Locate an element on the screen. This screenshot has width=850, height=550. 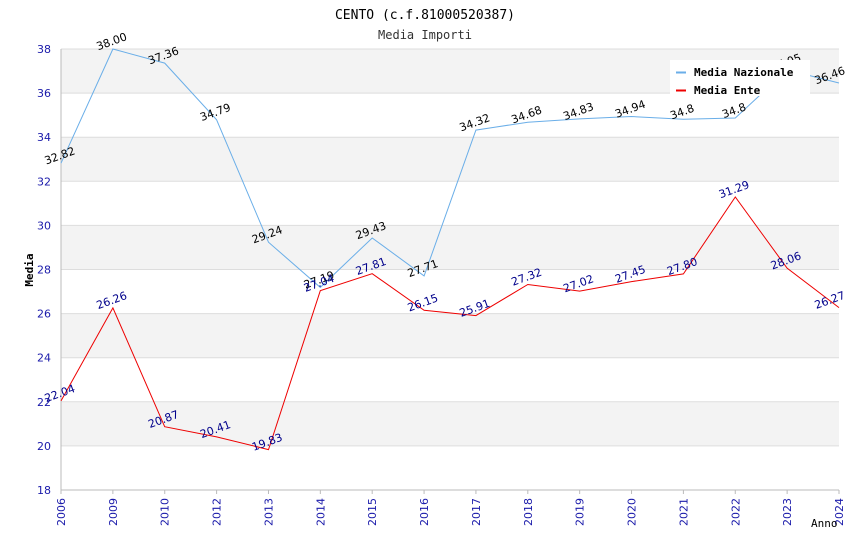
x-tick-label: 2021 is located at coordinates (683, 512).